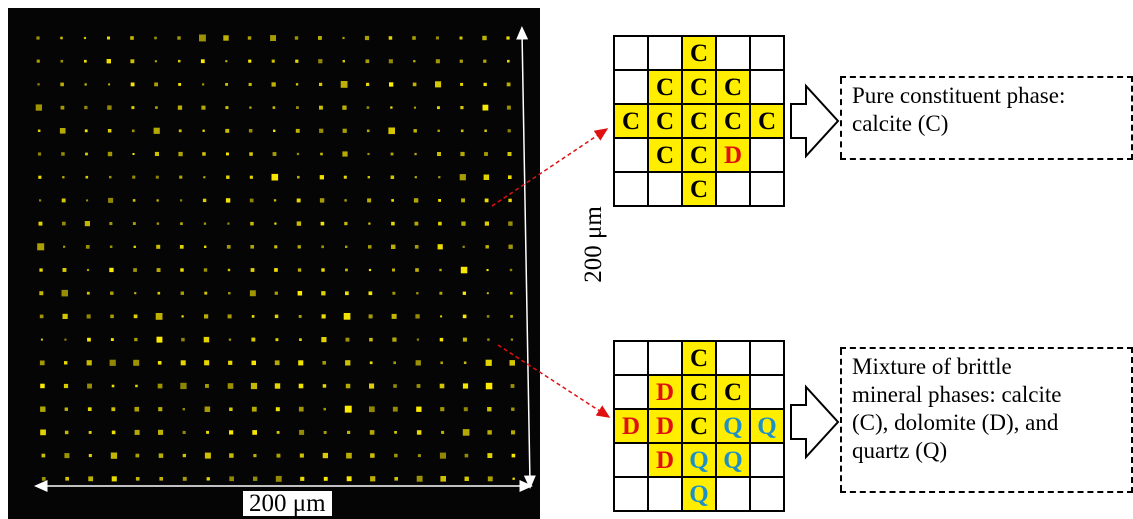 Image resolution: width=1133 pixels, height=519 pixels. What do you see at coordinates (287, 503) in the screenshot?
I see `scale-label-horizontal: 200 μm` at bounding box center [287, 503].